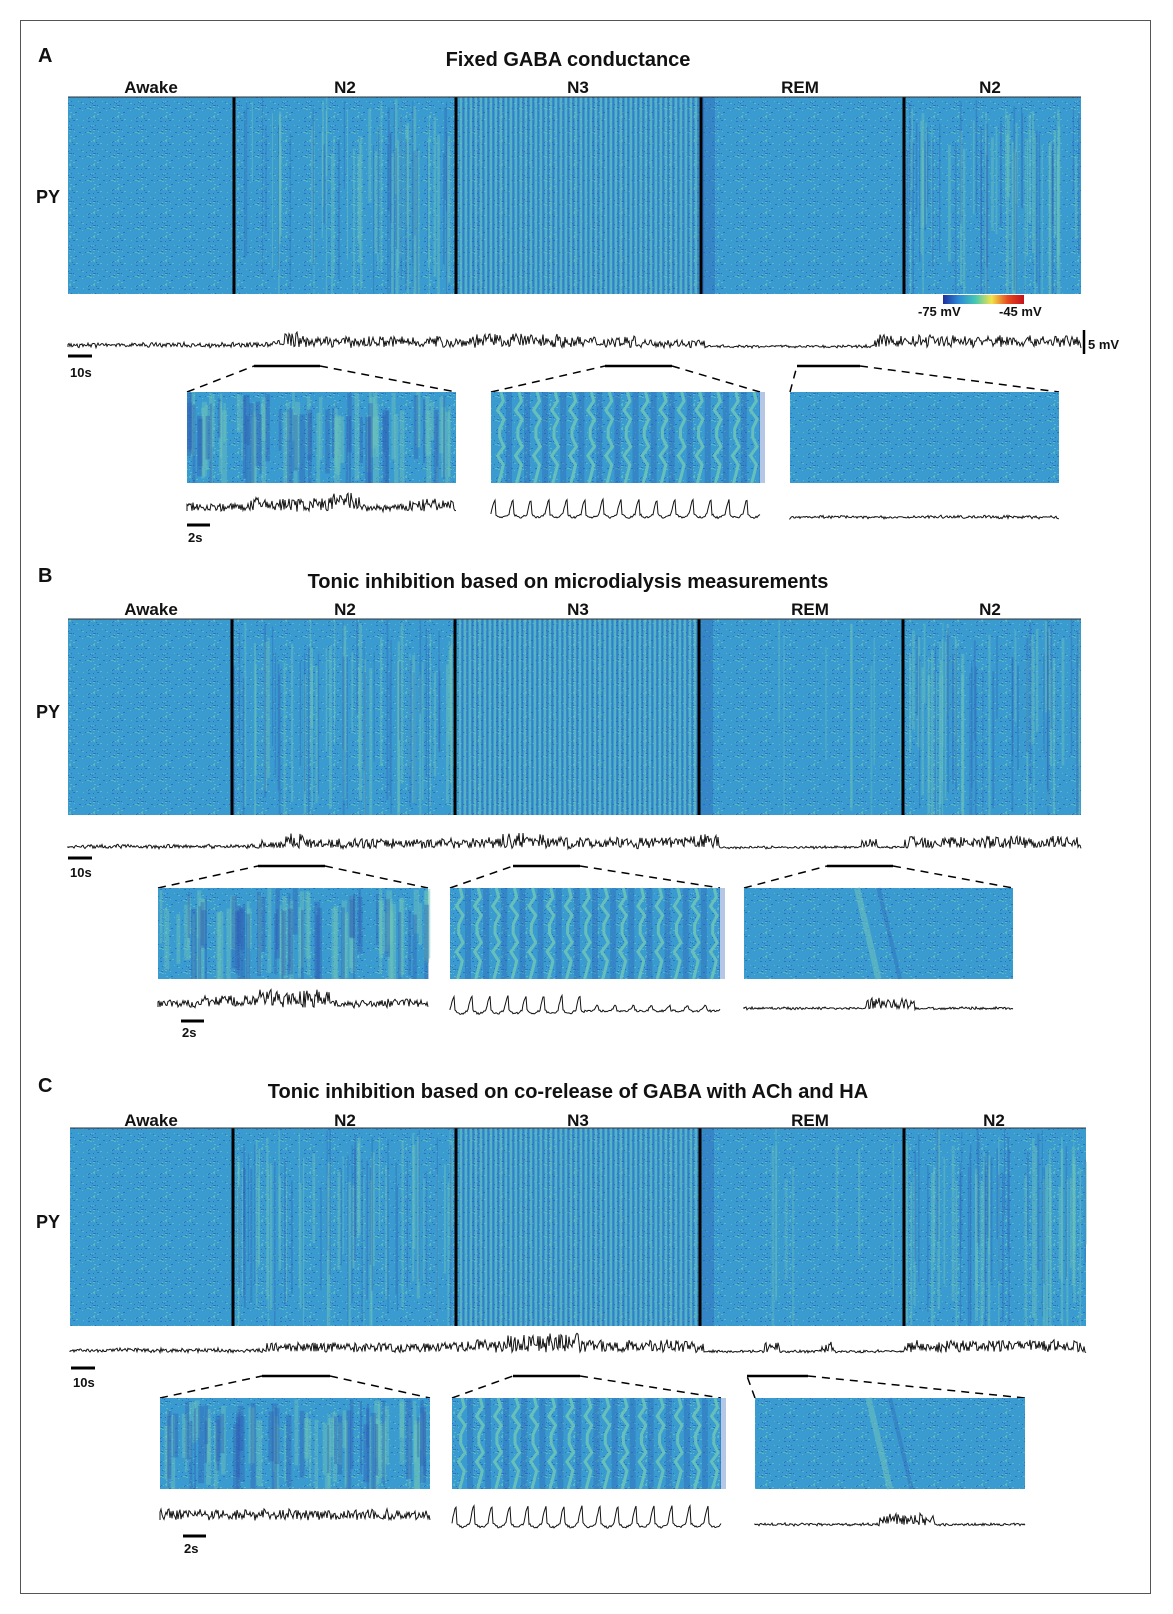  I want to click on colorbar, so click(983, 299).